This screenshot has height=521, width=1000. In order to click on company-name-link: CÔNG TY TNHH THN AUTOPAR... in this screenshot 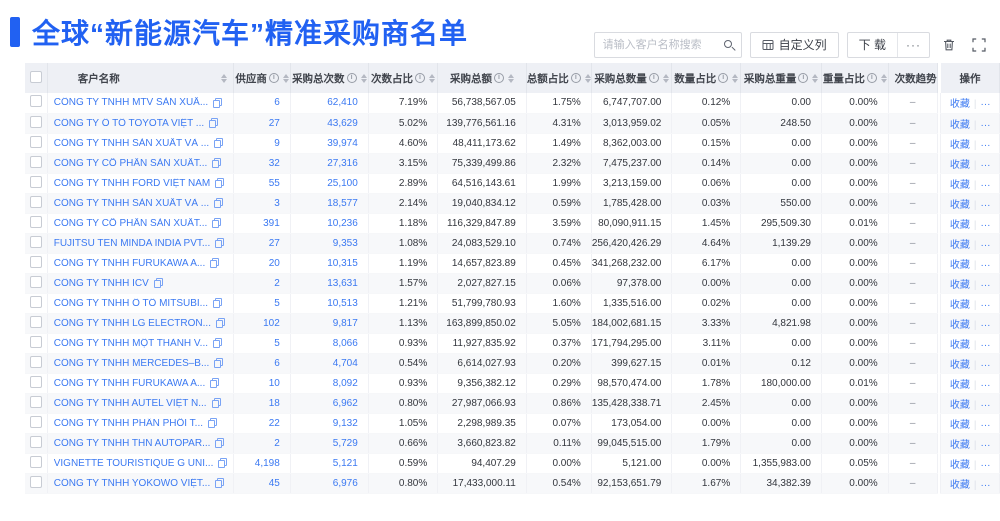, I will do `click(132, 443)`.